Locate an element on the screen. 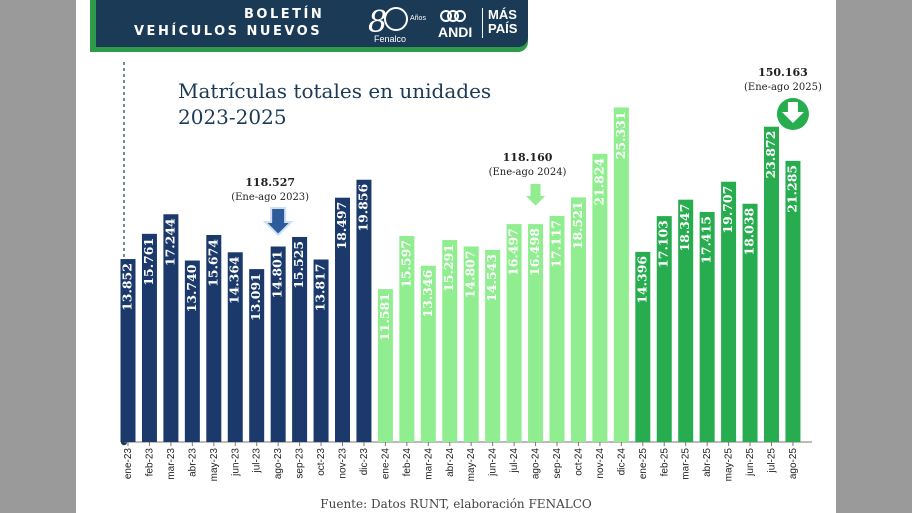 The image size is (912, 513). banner-title-line1: BOLETÍN is located at coordinates (284, 14).